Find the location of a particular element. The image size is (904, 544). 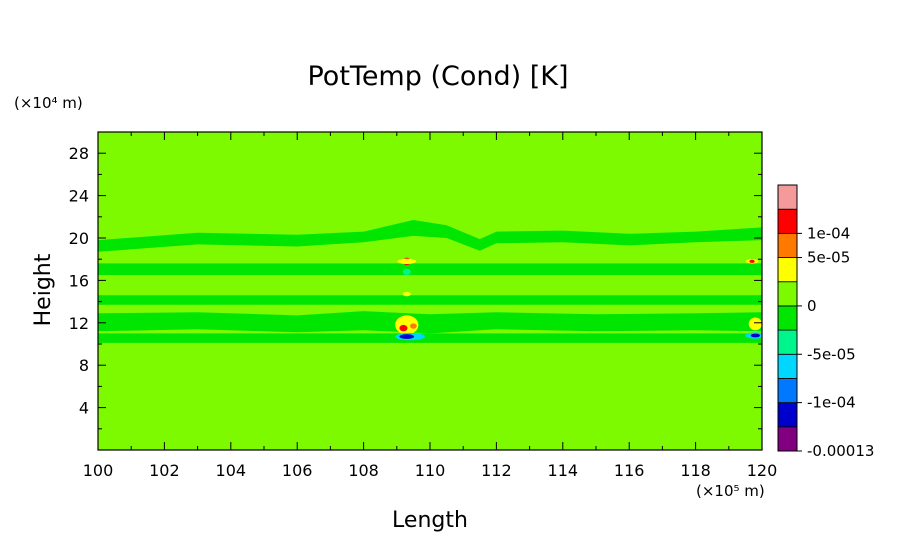

x-tick-label: 118 is located at coordinates (695, 470).